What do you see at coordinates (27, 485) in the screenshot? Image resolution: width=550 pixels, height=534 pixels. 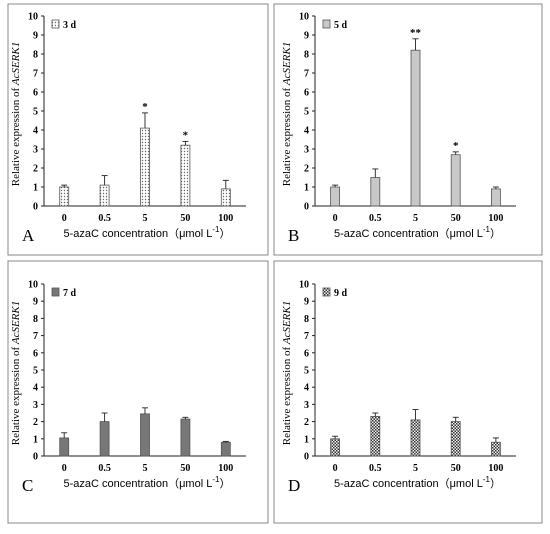 I see `panel-letter: C` at bounding box center [27, 485].